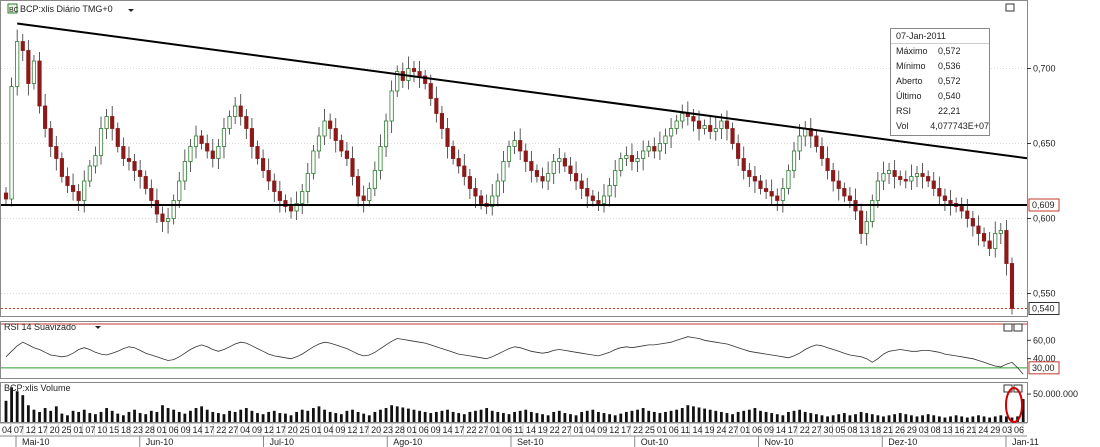  I want to click on info-value: 0,572, so click(949, 51).